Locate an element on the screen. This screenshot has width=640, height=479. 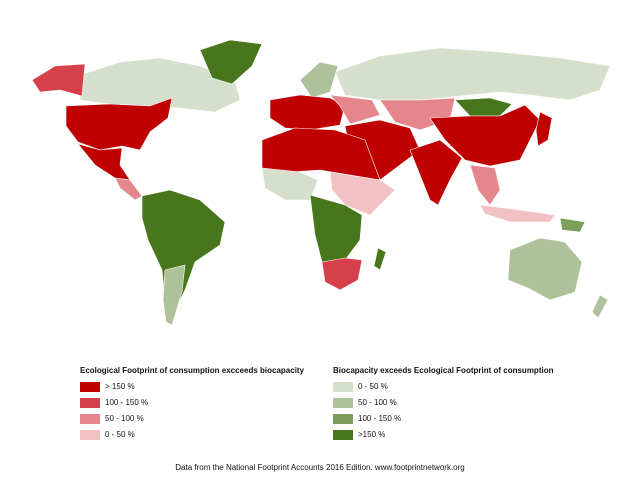
papua is located at coordinates (572, 225).